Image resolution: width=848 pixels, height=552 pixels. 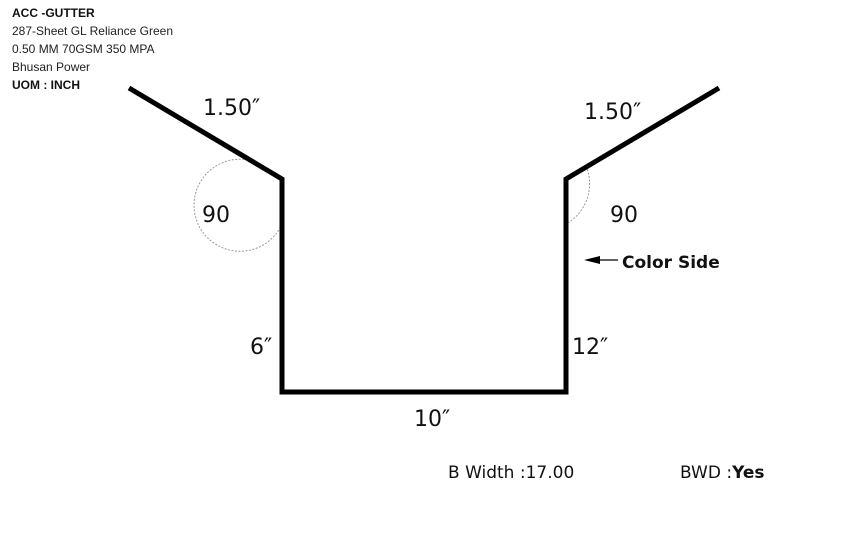 What do you see at coordinates (216, 215) in the screenshot?
I see `left-bend-angle: 90` at bounding box center [216, 215].